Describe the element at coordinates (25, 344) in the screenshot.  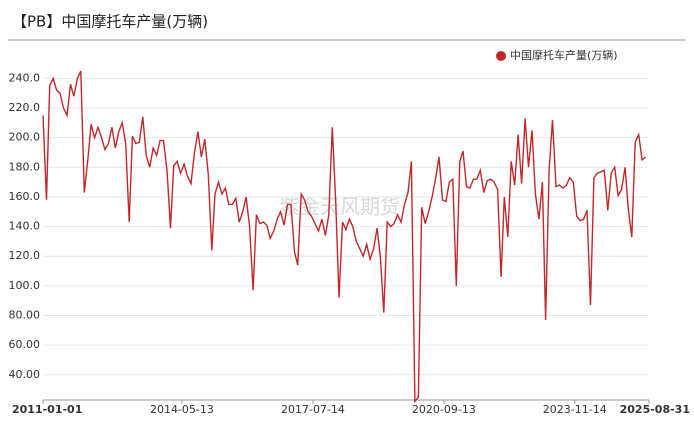
I see `y-tick-label: 60.00` at that location.